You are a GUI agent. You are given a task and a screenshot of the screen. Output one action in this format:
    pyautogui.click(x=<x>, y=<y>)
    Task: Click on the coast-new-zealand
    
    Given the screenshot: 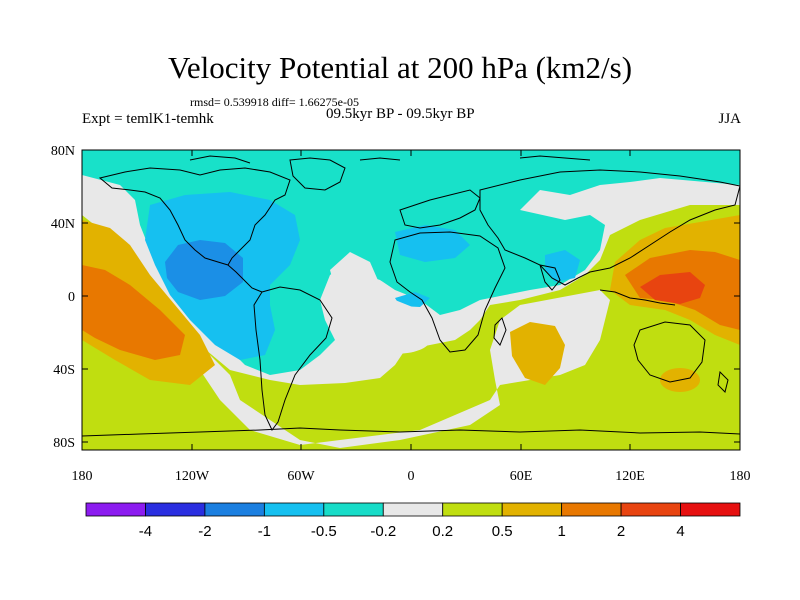 What is the action you would take?
    pyautogui.click(x=723, y=381)
    